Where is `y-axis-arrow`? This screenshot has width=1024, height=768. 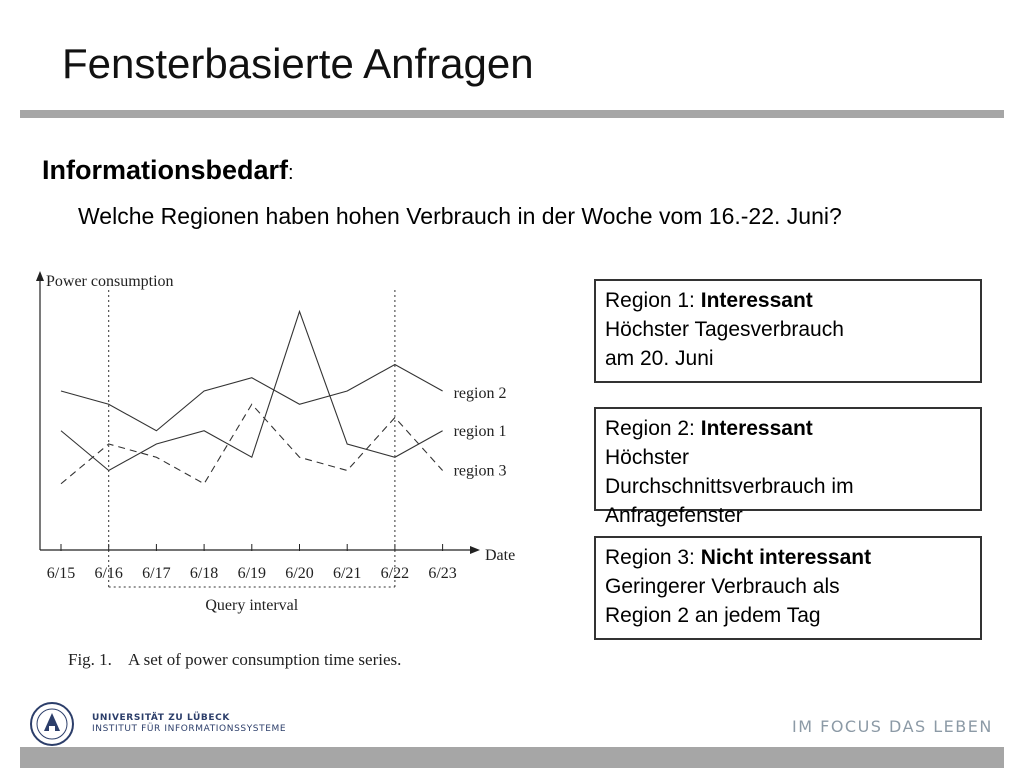 y-axis-arrow is located at coordinates (40, 276).